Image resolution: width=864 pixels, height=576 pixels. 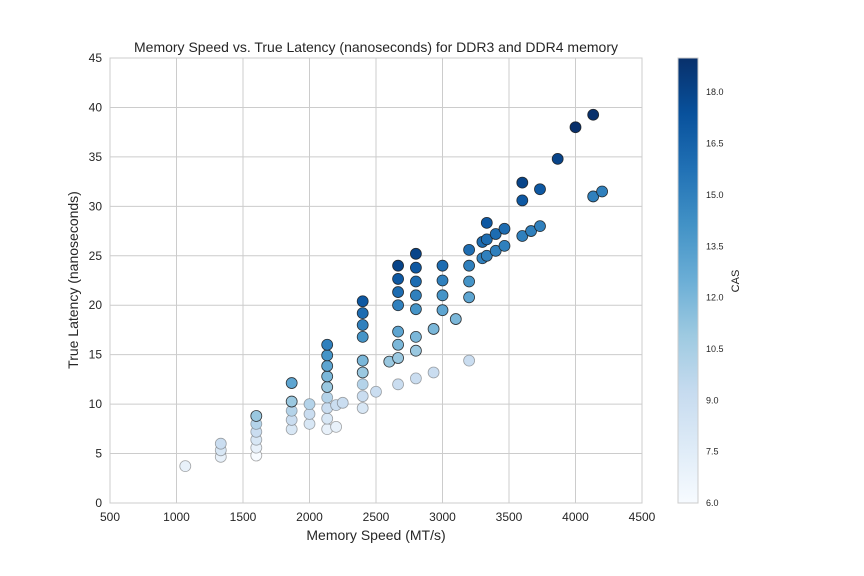 I want to click on colorbar-tick-label: 10.5, so click(x=715, y=349).